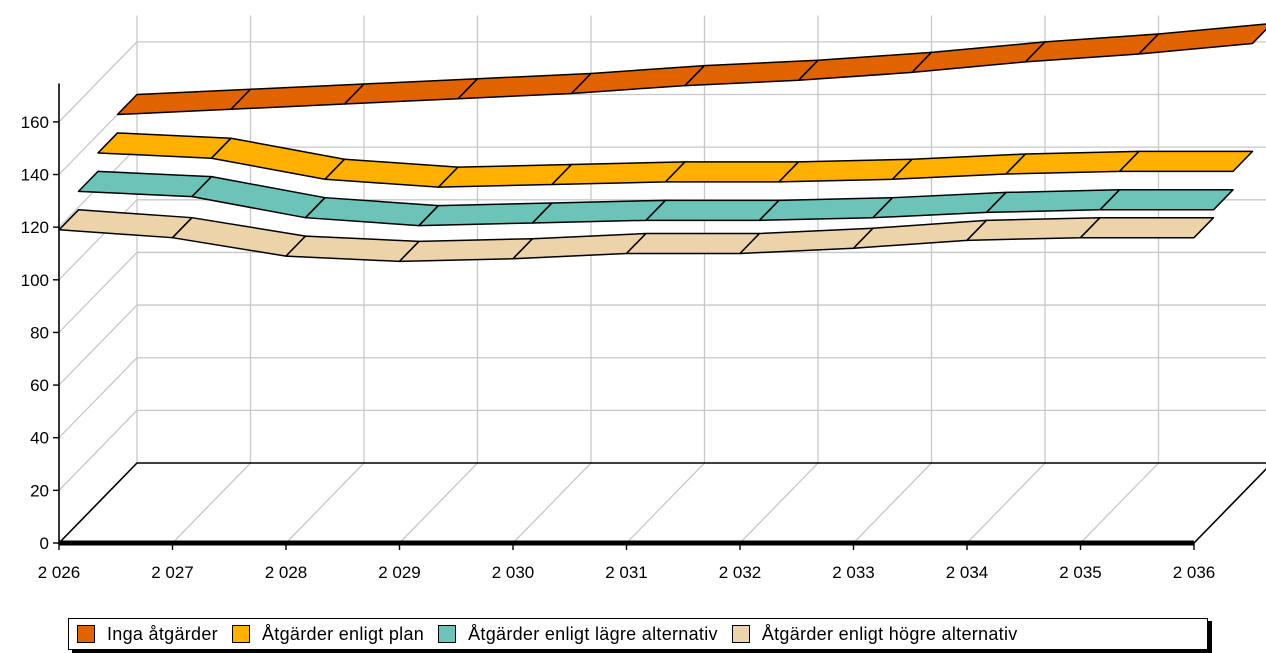  I want to click on y-tick-label: 120, so click(35, 227).